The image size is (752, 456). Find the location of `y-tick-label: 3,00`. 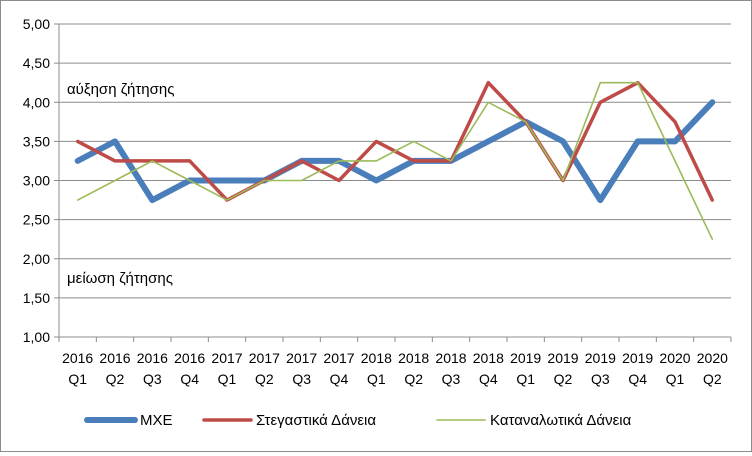

y-tick-label: 3,00 is located at coordinates (36, 181).